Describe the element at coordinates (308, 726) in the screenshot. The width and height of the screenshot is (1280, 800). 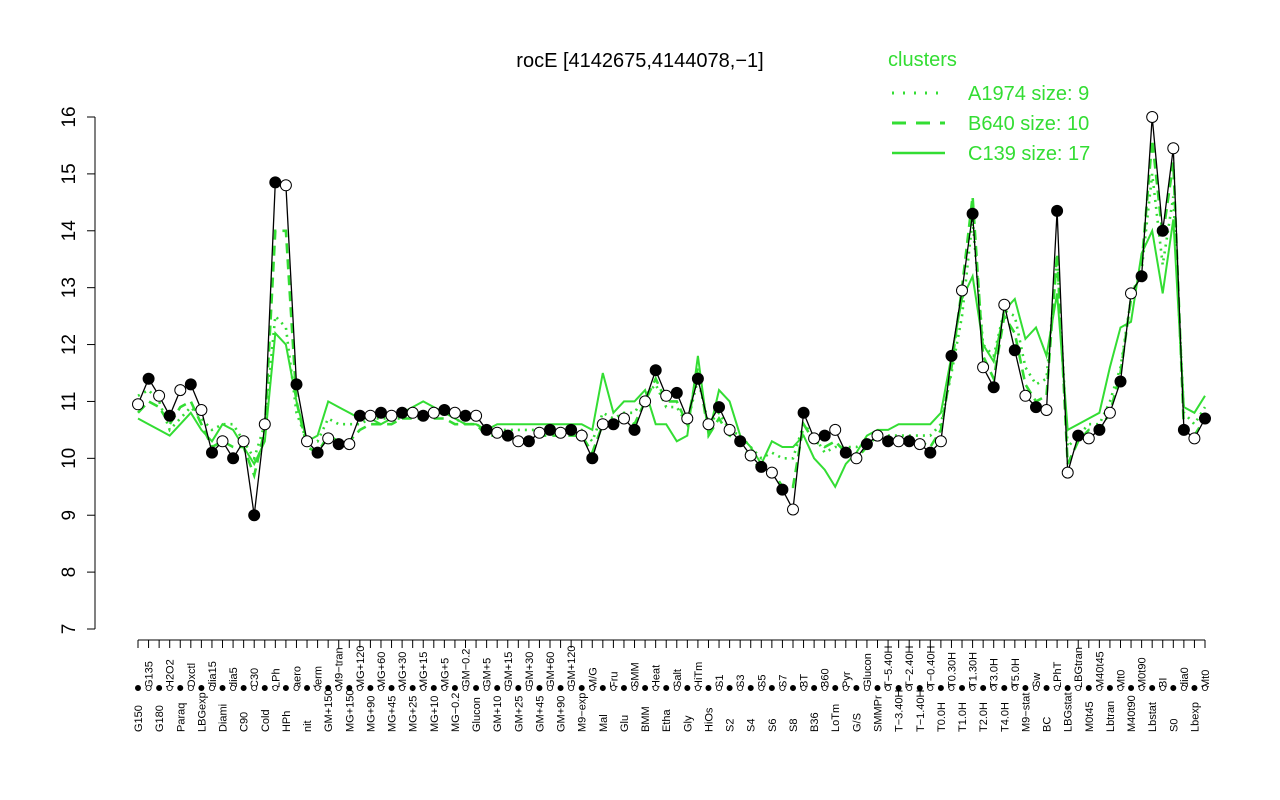
I see `x-tick-label: nit` at that location.